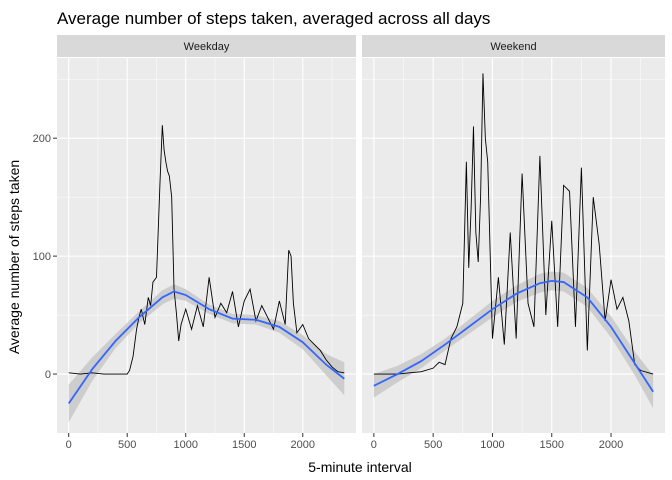 The image size is (672, 480). Describe the element at coordinates (360, 467) in the screenshot. I see `x-axis-title: 5-minute interval` at that location.